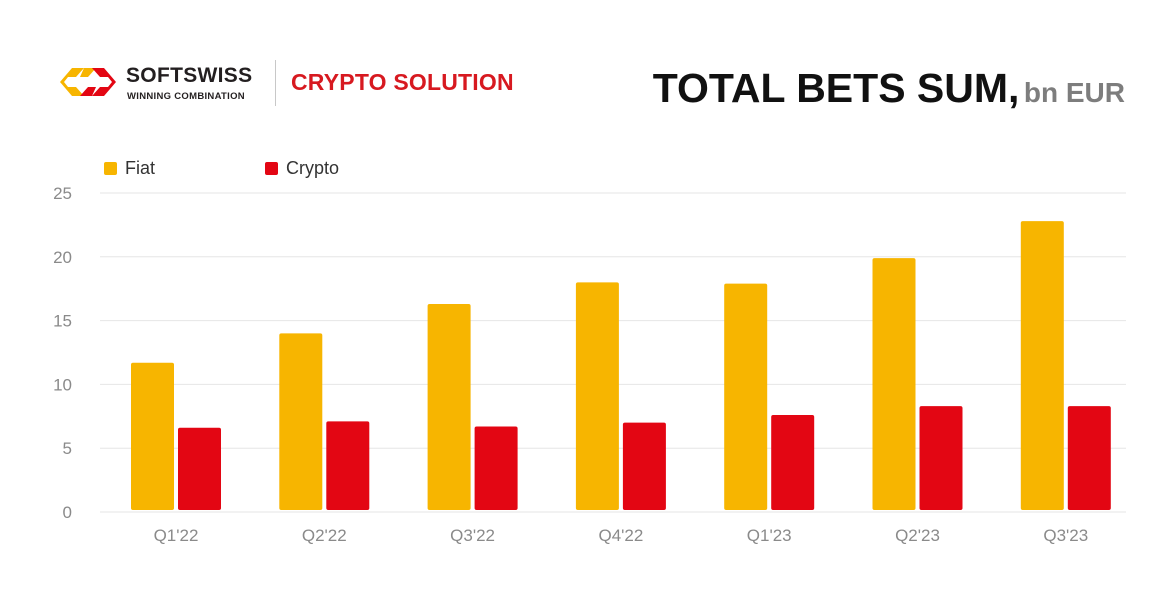  What do you see at coordinates (1074, 92) in the screenshot?
I see `chart-title-unit: bn EUR` at bounding box center [1074, 92].